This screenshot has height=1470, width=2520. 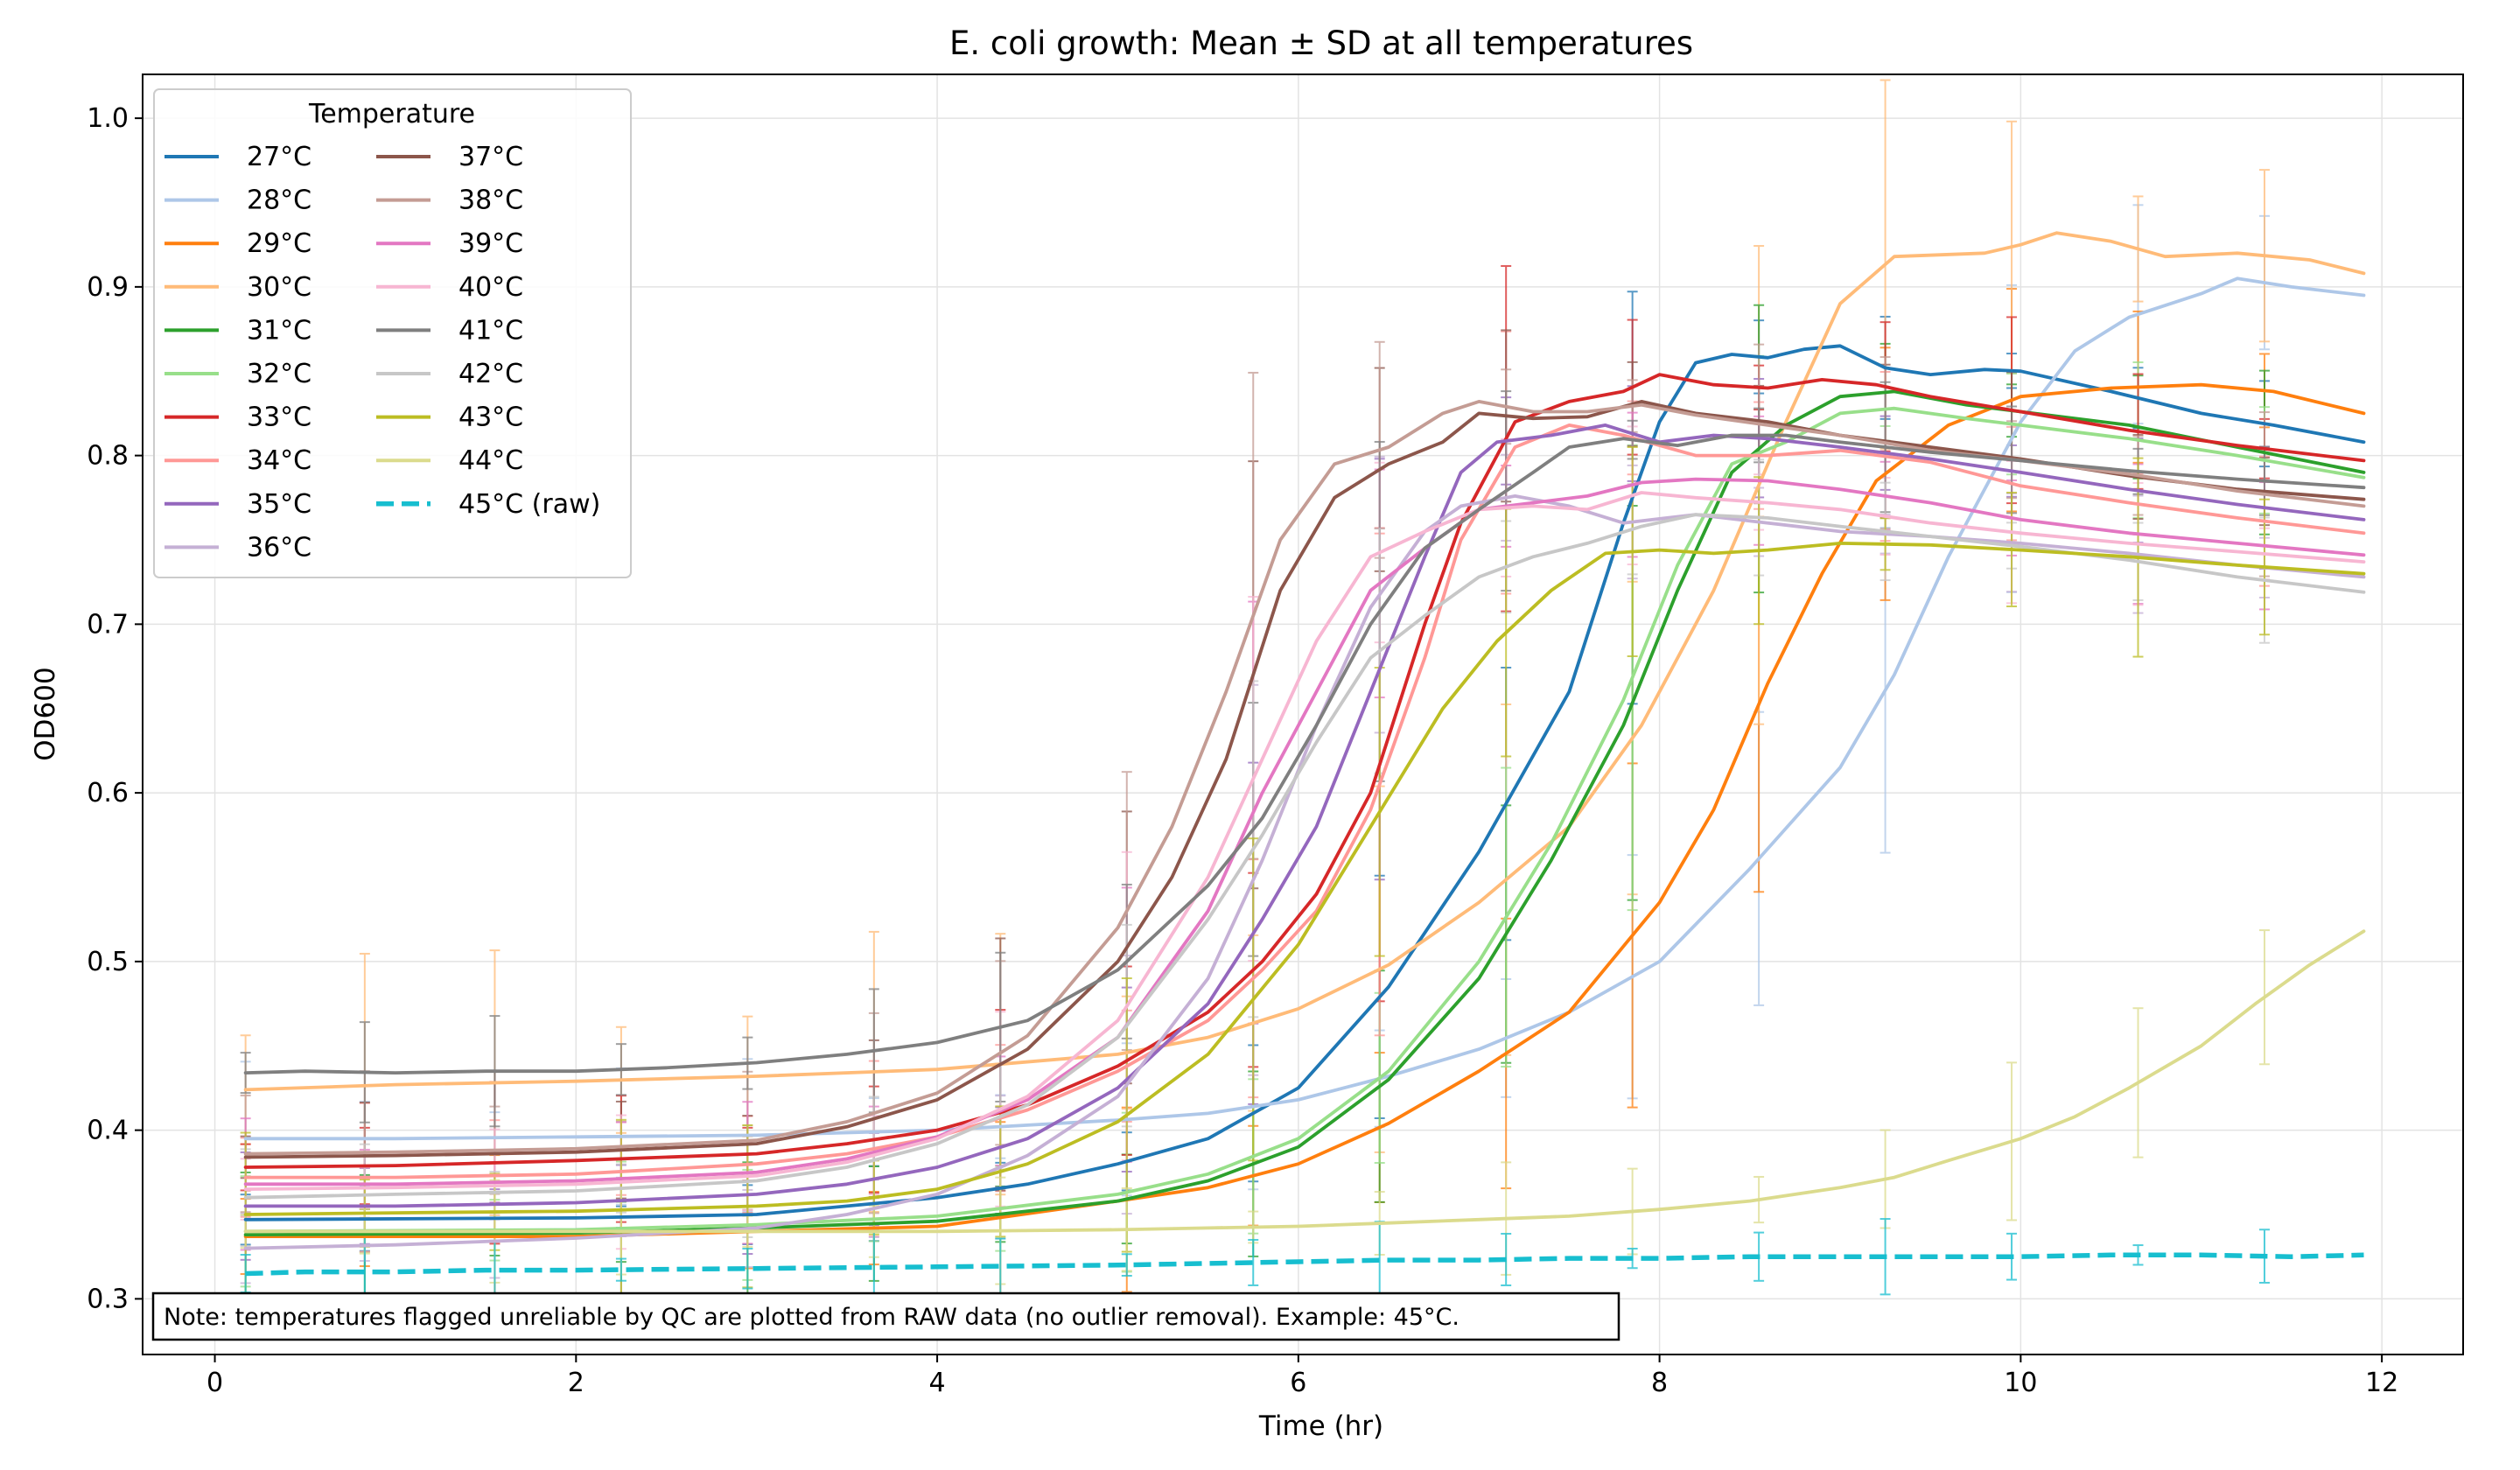 What do you see at coordinates (279, 243) in the screenshot?
I see `legend-label: 29°C` at bounding box center [279, 243].